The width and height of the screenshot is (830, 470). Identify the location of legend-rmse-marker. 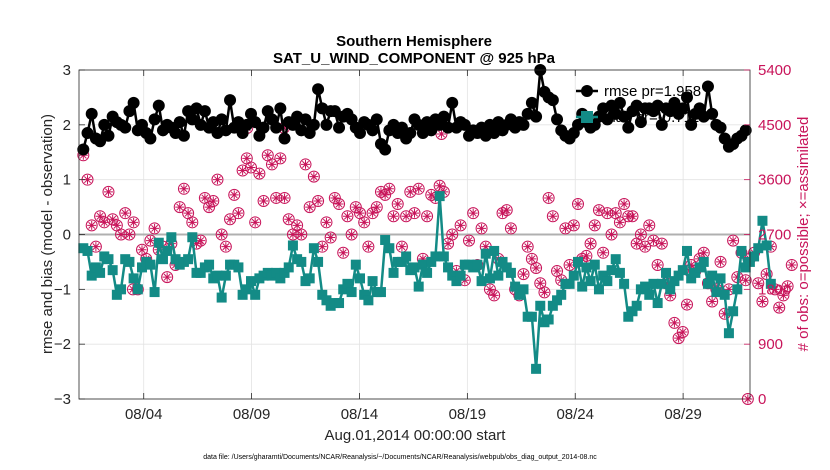
(587, 91).